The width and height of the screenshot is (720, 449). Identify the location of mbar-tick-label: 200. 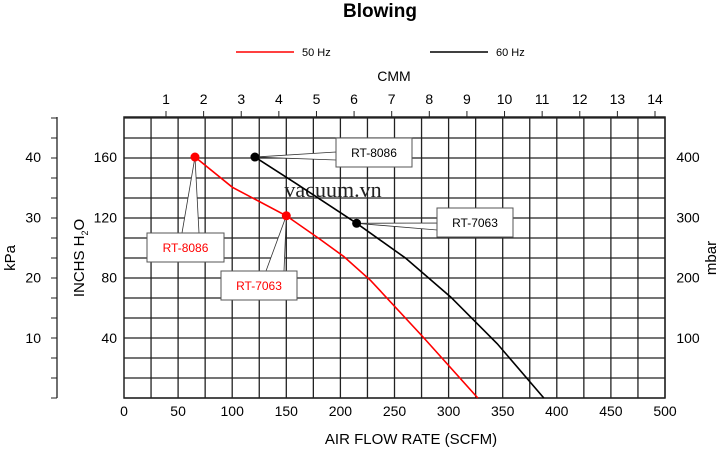
(688, 278).